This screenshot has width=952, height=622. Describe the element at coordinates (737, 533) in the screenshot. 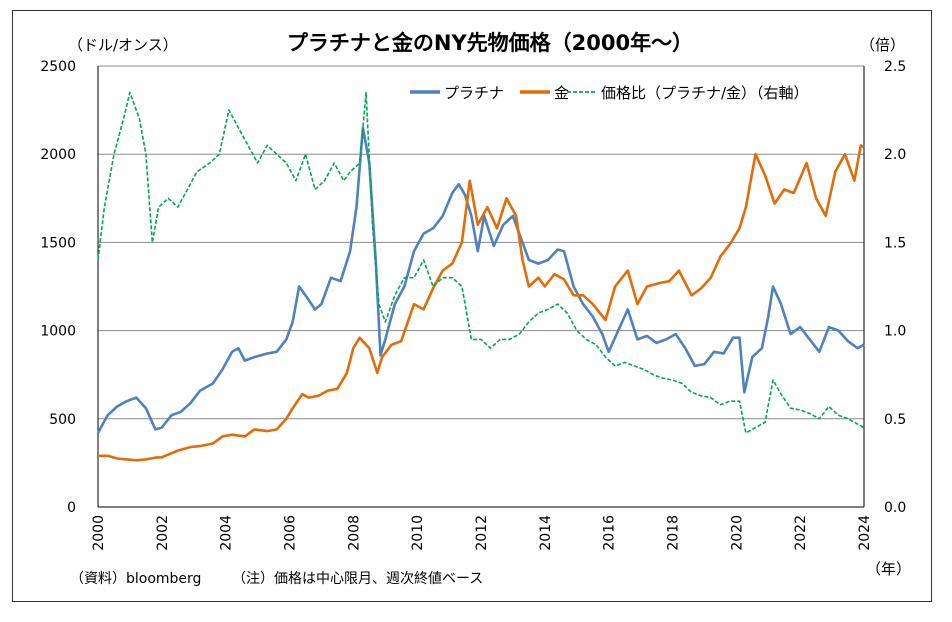

I see `x-tick-label: 2020` at that location.